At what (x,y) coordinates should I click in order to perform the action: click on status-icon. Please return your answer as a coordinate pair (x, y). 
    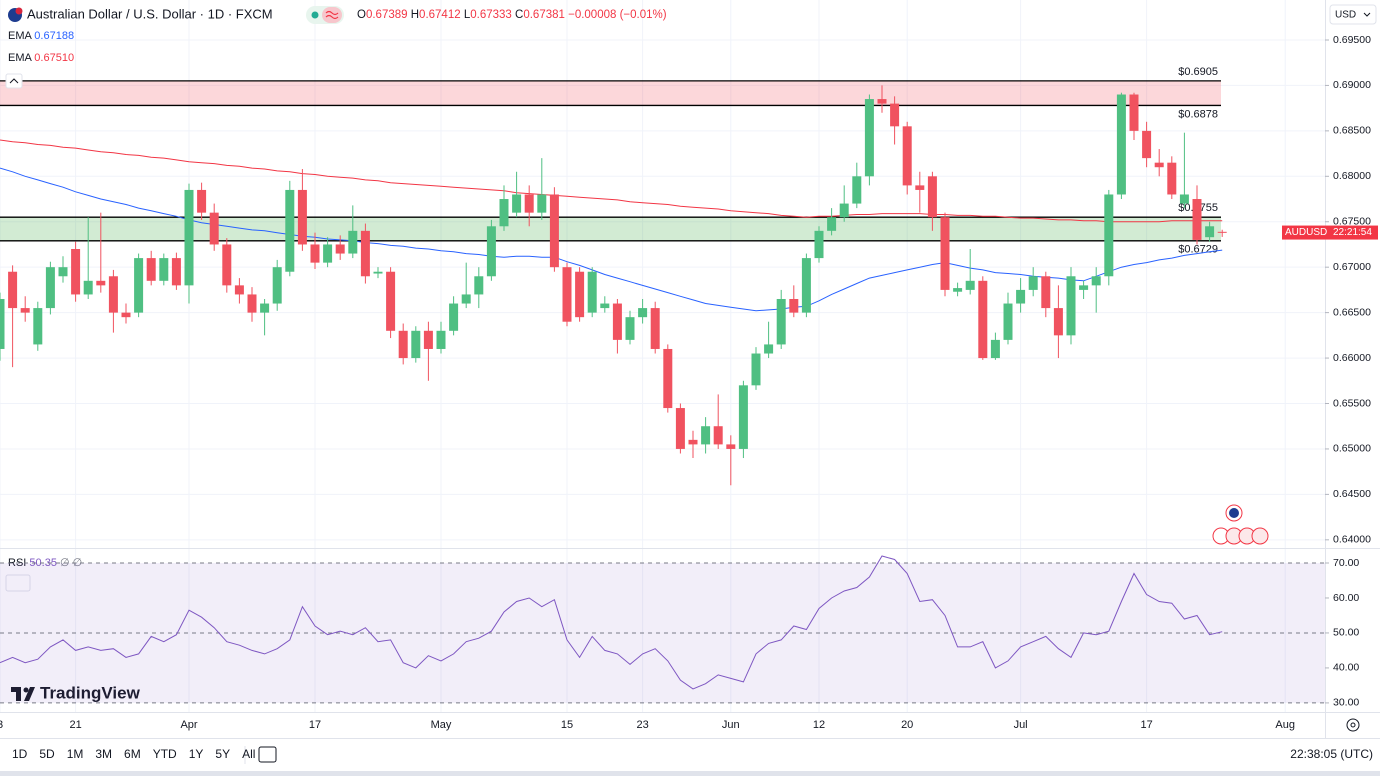
    Looking at the image, I should click on (332, 15).